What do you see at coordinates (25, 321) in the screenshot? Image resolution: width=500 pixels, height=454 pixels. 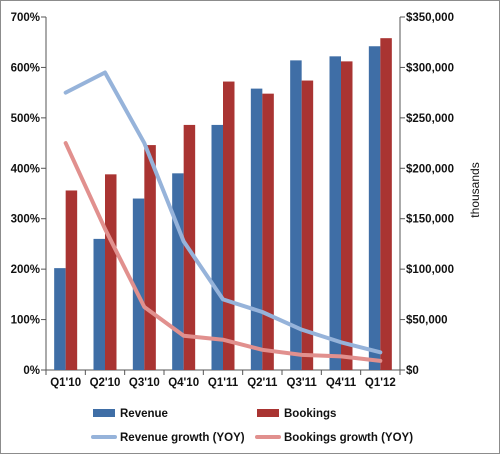 I see `left-tick-label: 100%` at bounding box center [25, 321].